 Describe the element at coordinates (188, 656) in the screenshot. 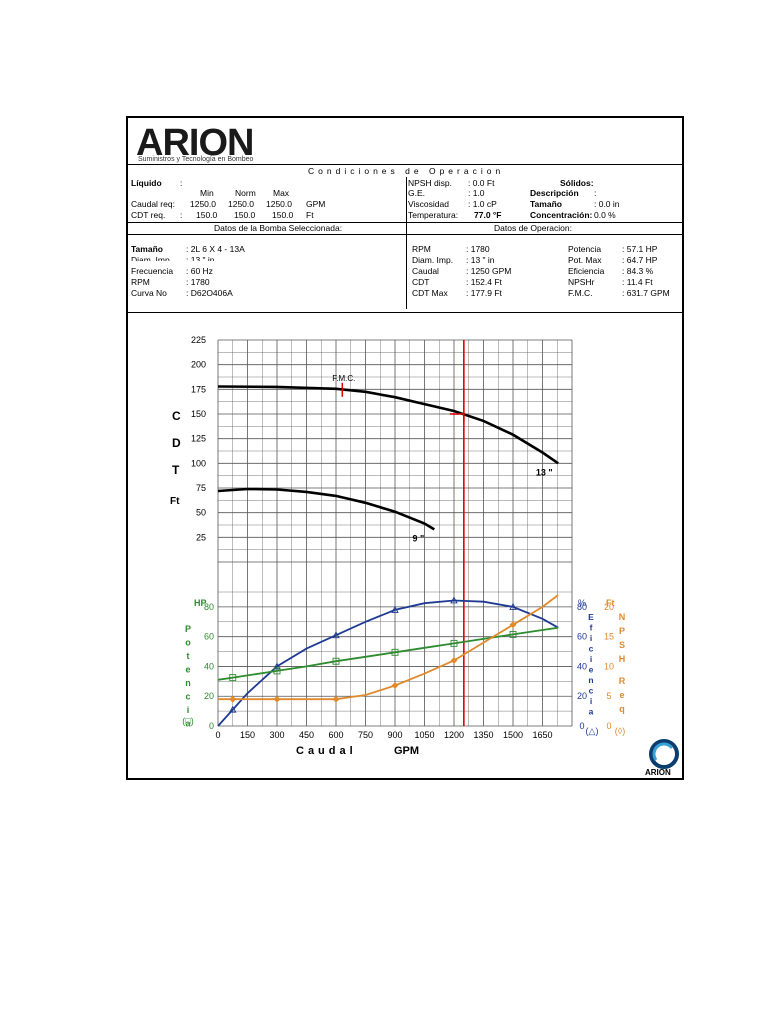

I see `power-axis-letter: t` at that location.